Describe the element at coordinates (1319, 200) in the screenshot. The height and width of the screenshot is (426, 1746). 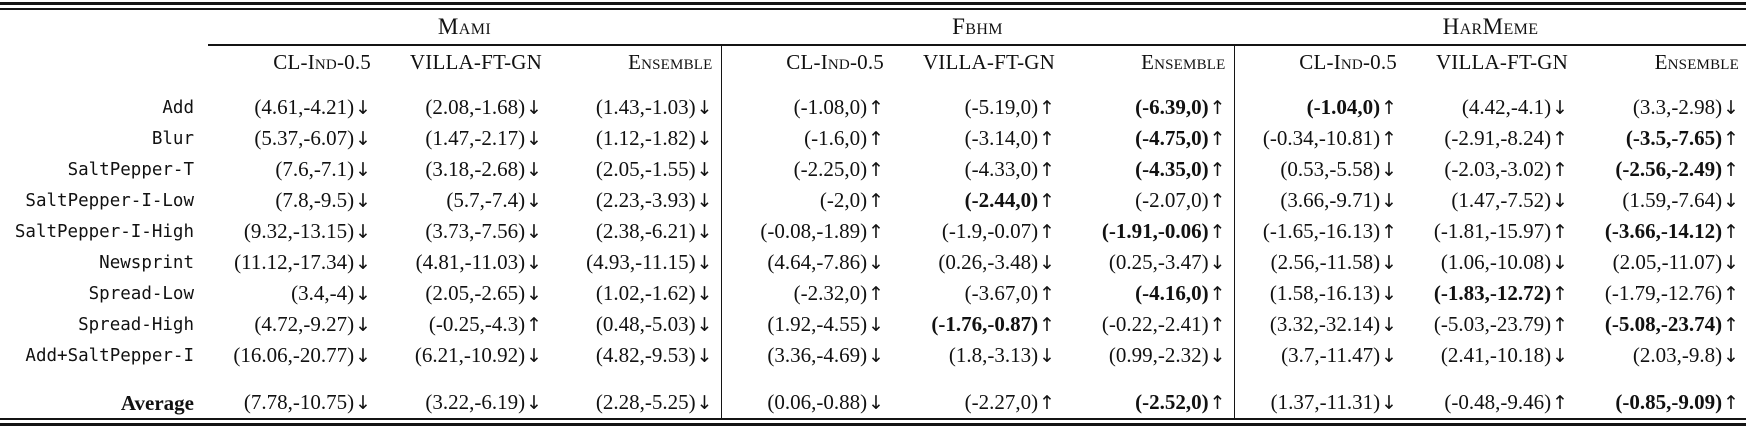
I see `value-cell: (3.66,-9.71)↓` at that location.